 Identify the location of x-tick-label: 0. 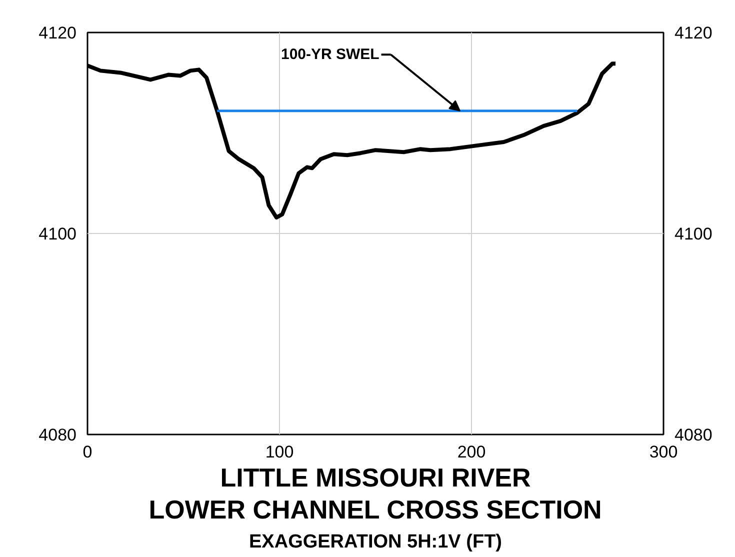
(87, 452).